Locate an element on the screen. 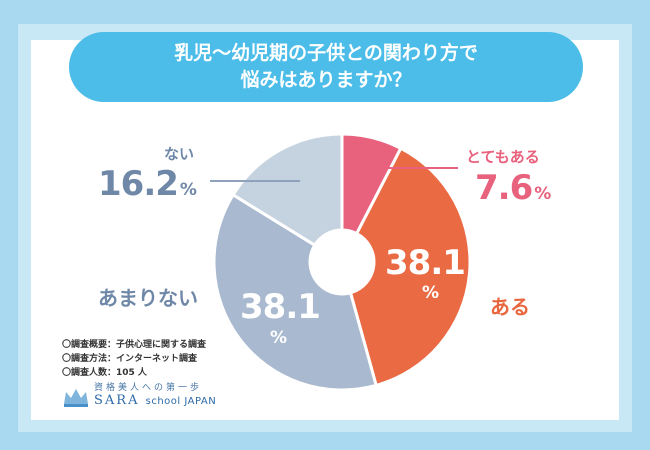 This screenshot has height=450, width=650. logo-brand-name: SARA is located at coordinates (117, 400).